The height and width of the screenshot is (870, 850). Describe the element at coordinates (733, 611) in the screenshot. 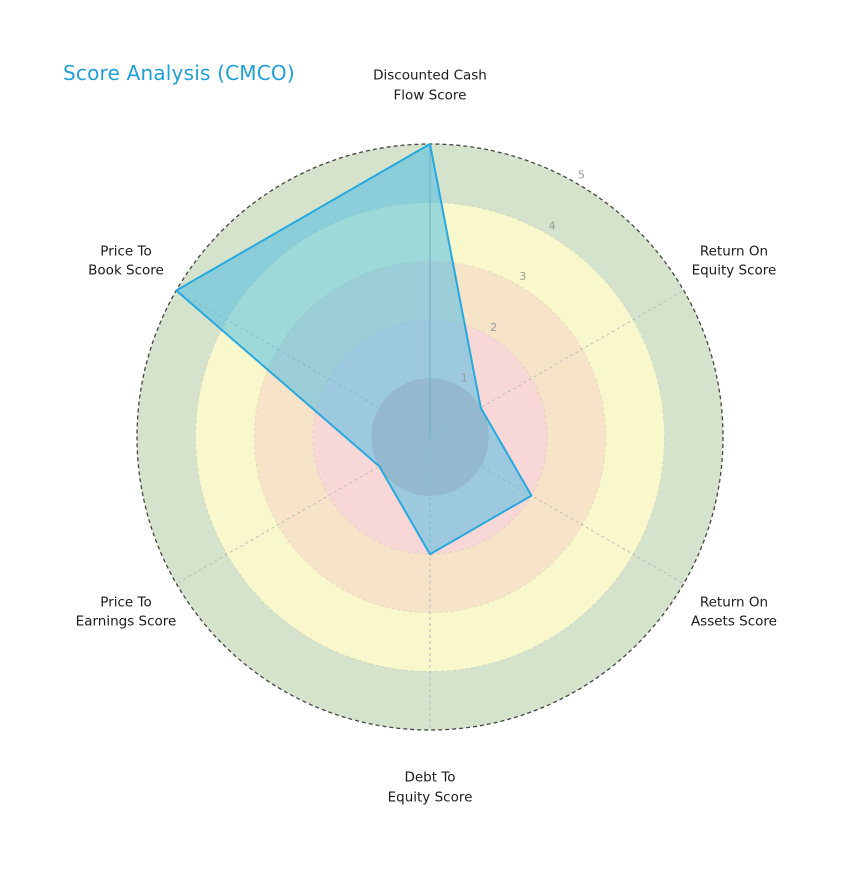

I see `axis-label-return-on-assets-score: Return On Assets Score` at that location.